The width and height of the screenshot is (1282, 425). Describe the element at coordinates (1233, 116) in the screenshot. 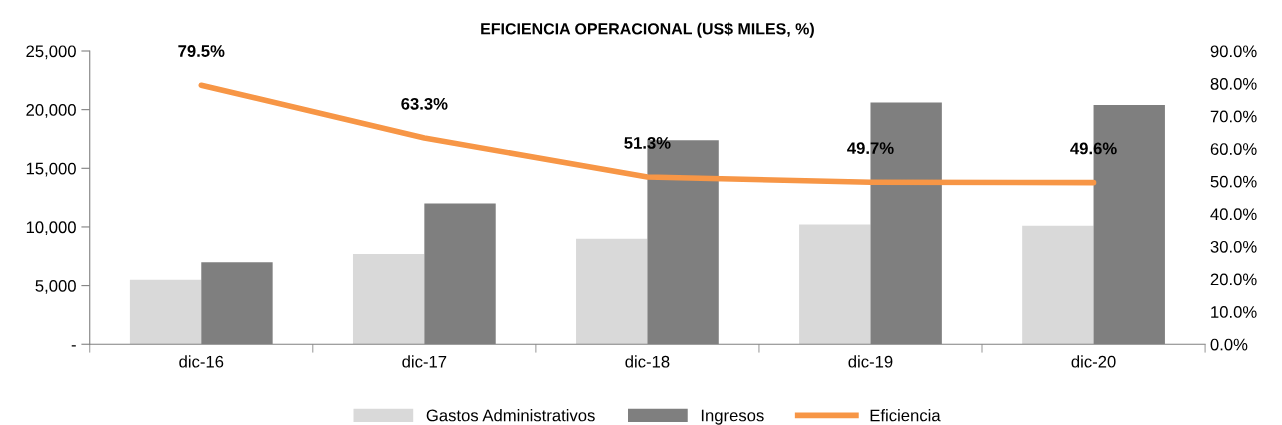

I see `y2-tick-label: 70.0%` at that location.